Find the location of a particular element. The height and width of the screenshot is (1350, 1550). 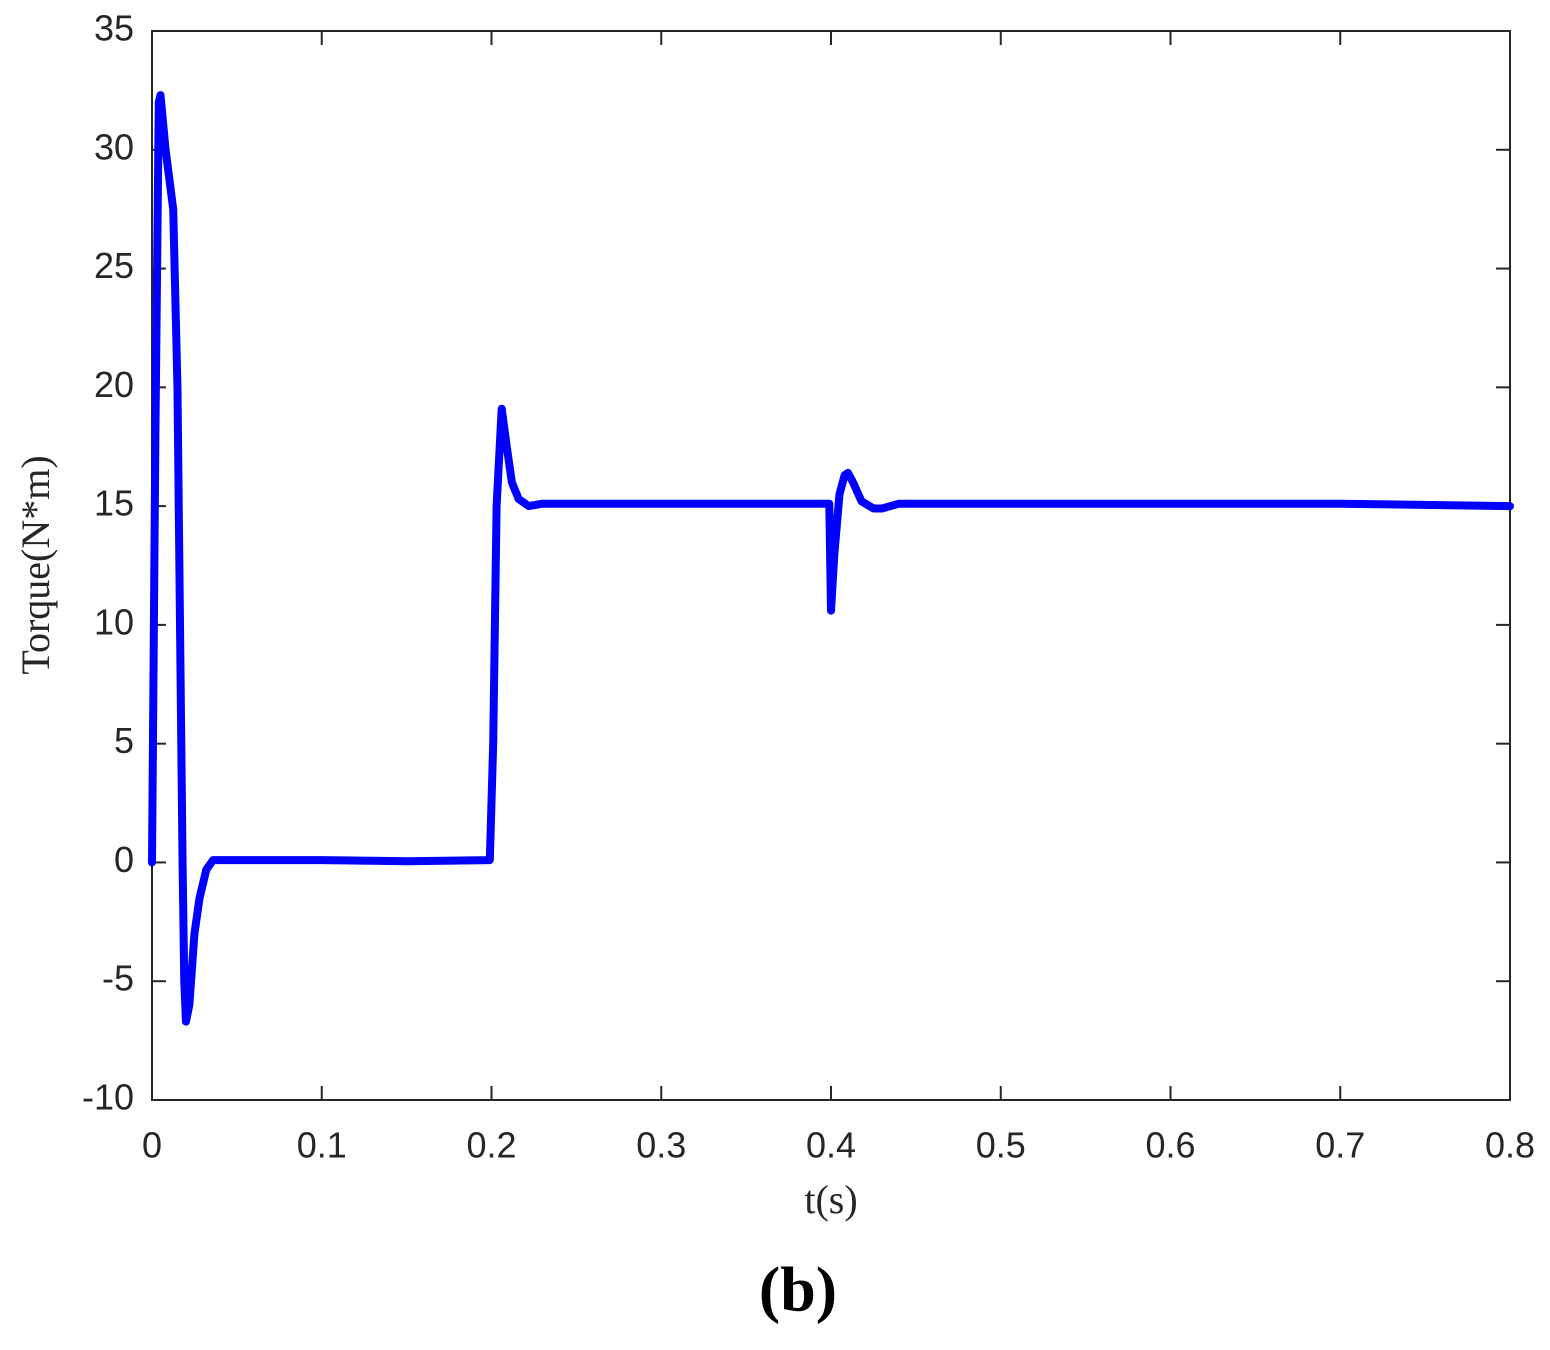

x-tick-label: 0.2 is located at coordinates (491, 1145).